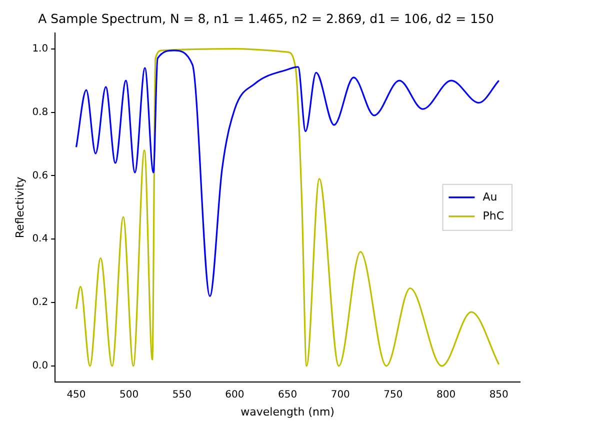 The width and height of the screenshot is (598, 429). What do you see at coordinates (493, 215) in the screenshot?
I see `legend-label: PhC` at bounding box center [493, 215].